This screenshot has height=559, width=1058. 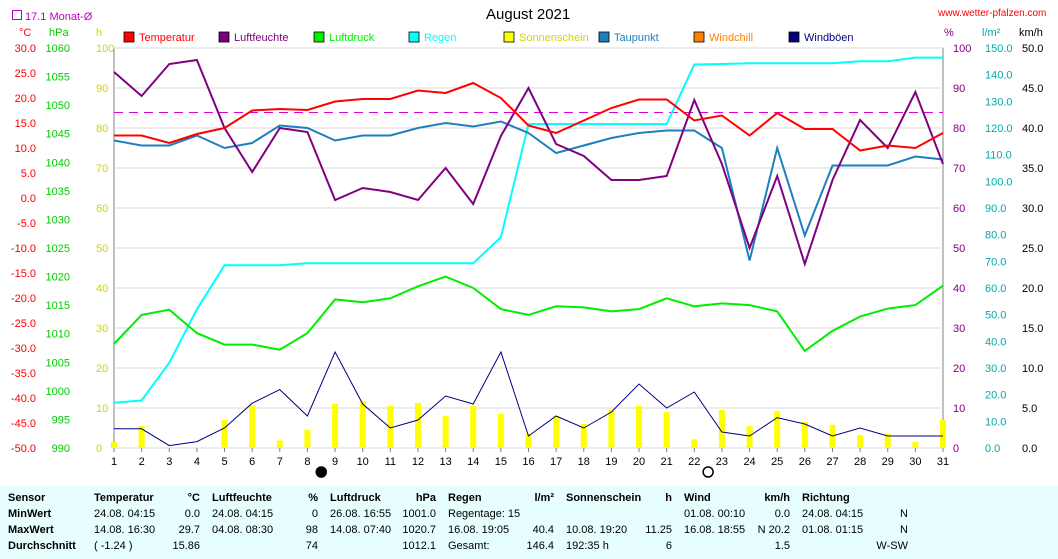 I want to click on legend-label: Windböen, so click(x=829, y=38).